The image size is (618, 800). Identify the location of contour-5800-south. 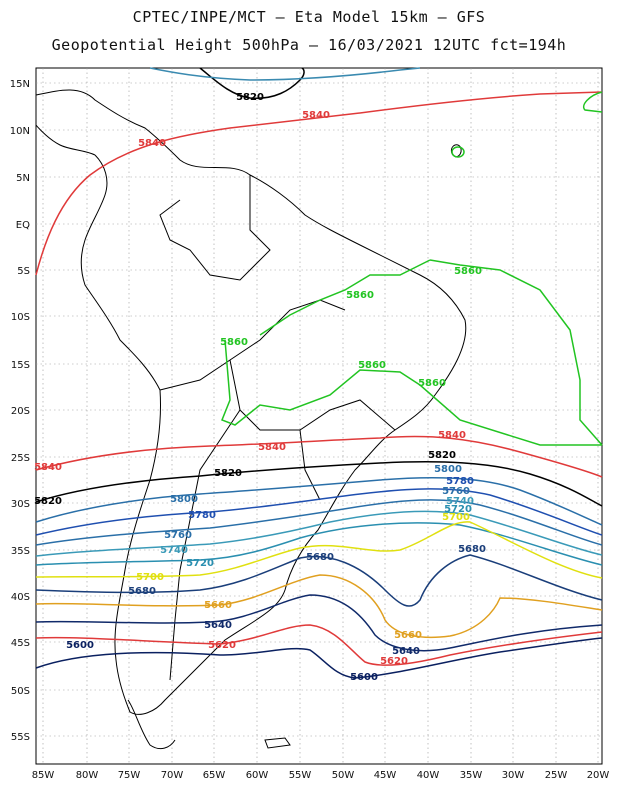
(319, 501).